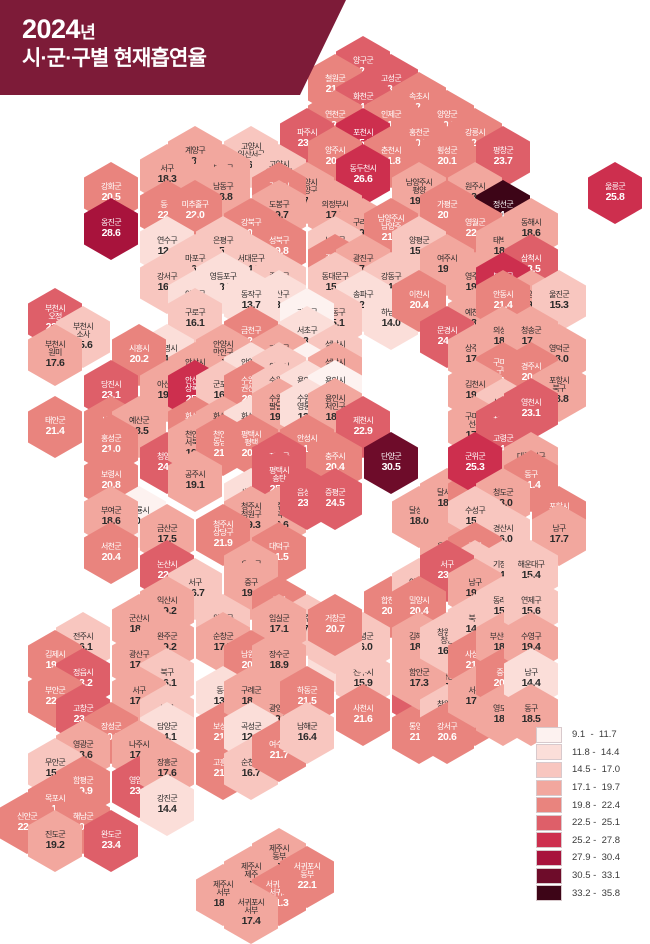  I want to click on region-name: 구미시 선산, so click(475, 420).